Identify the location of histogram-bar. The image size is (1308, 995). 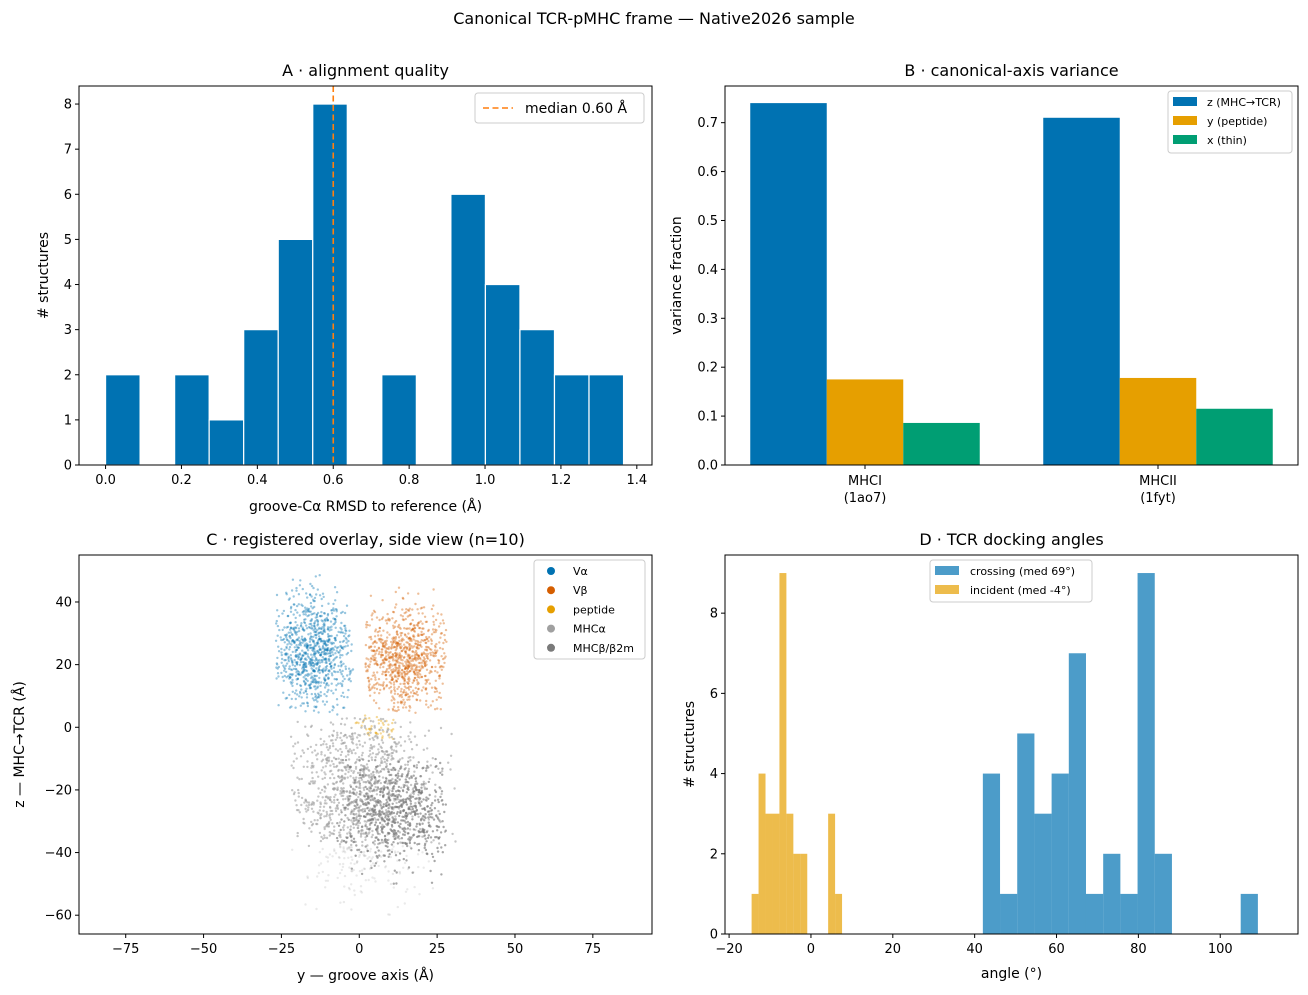
(226, 442).